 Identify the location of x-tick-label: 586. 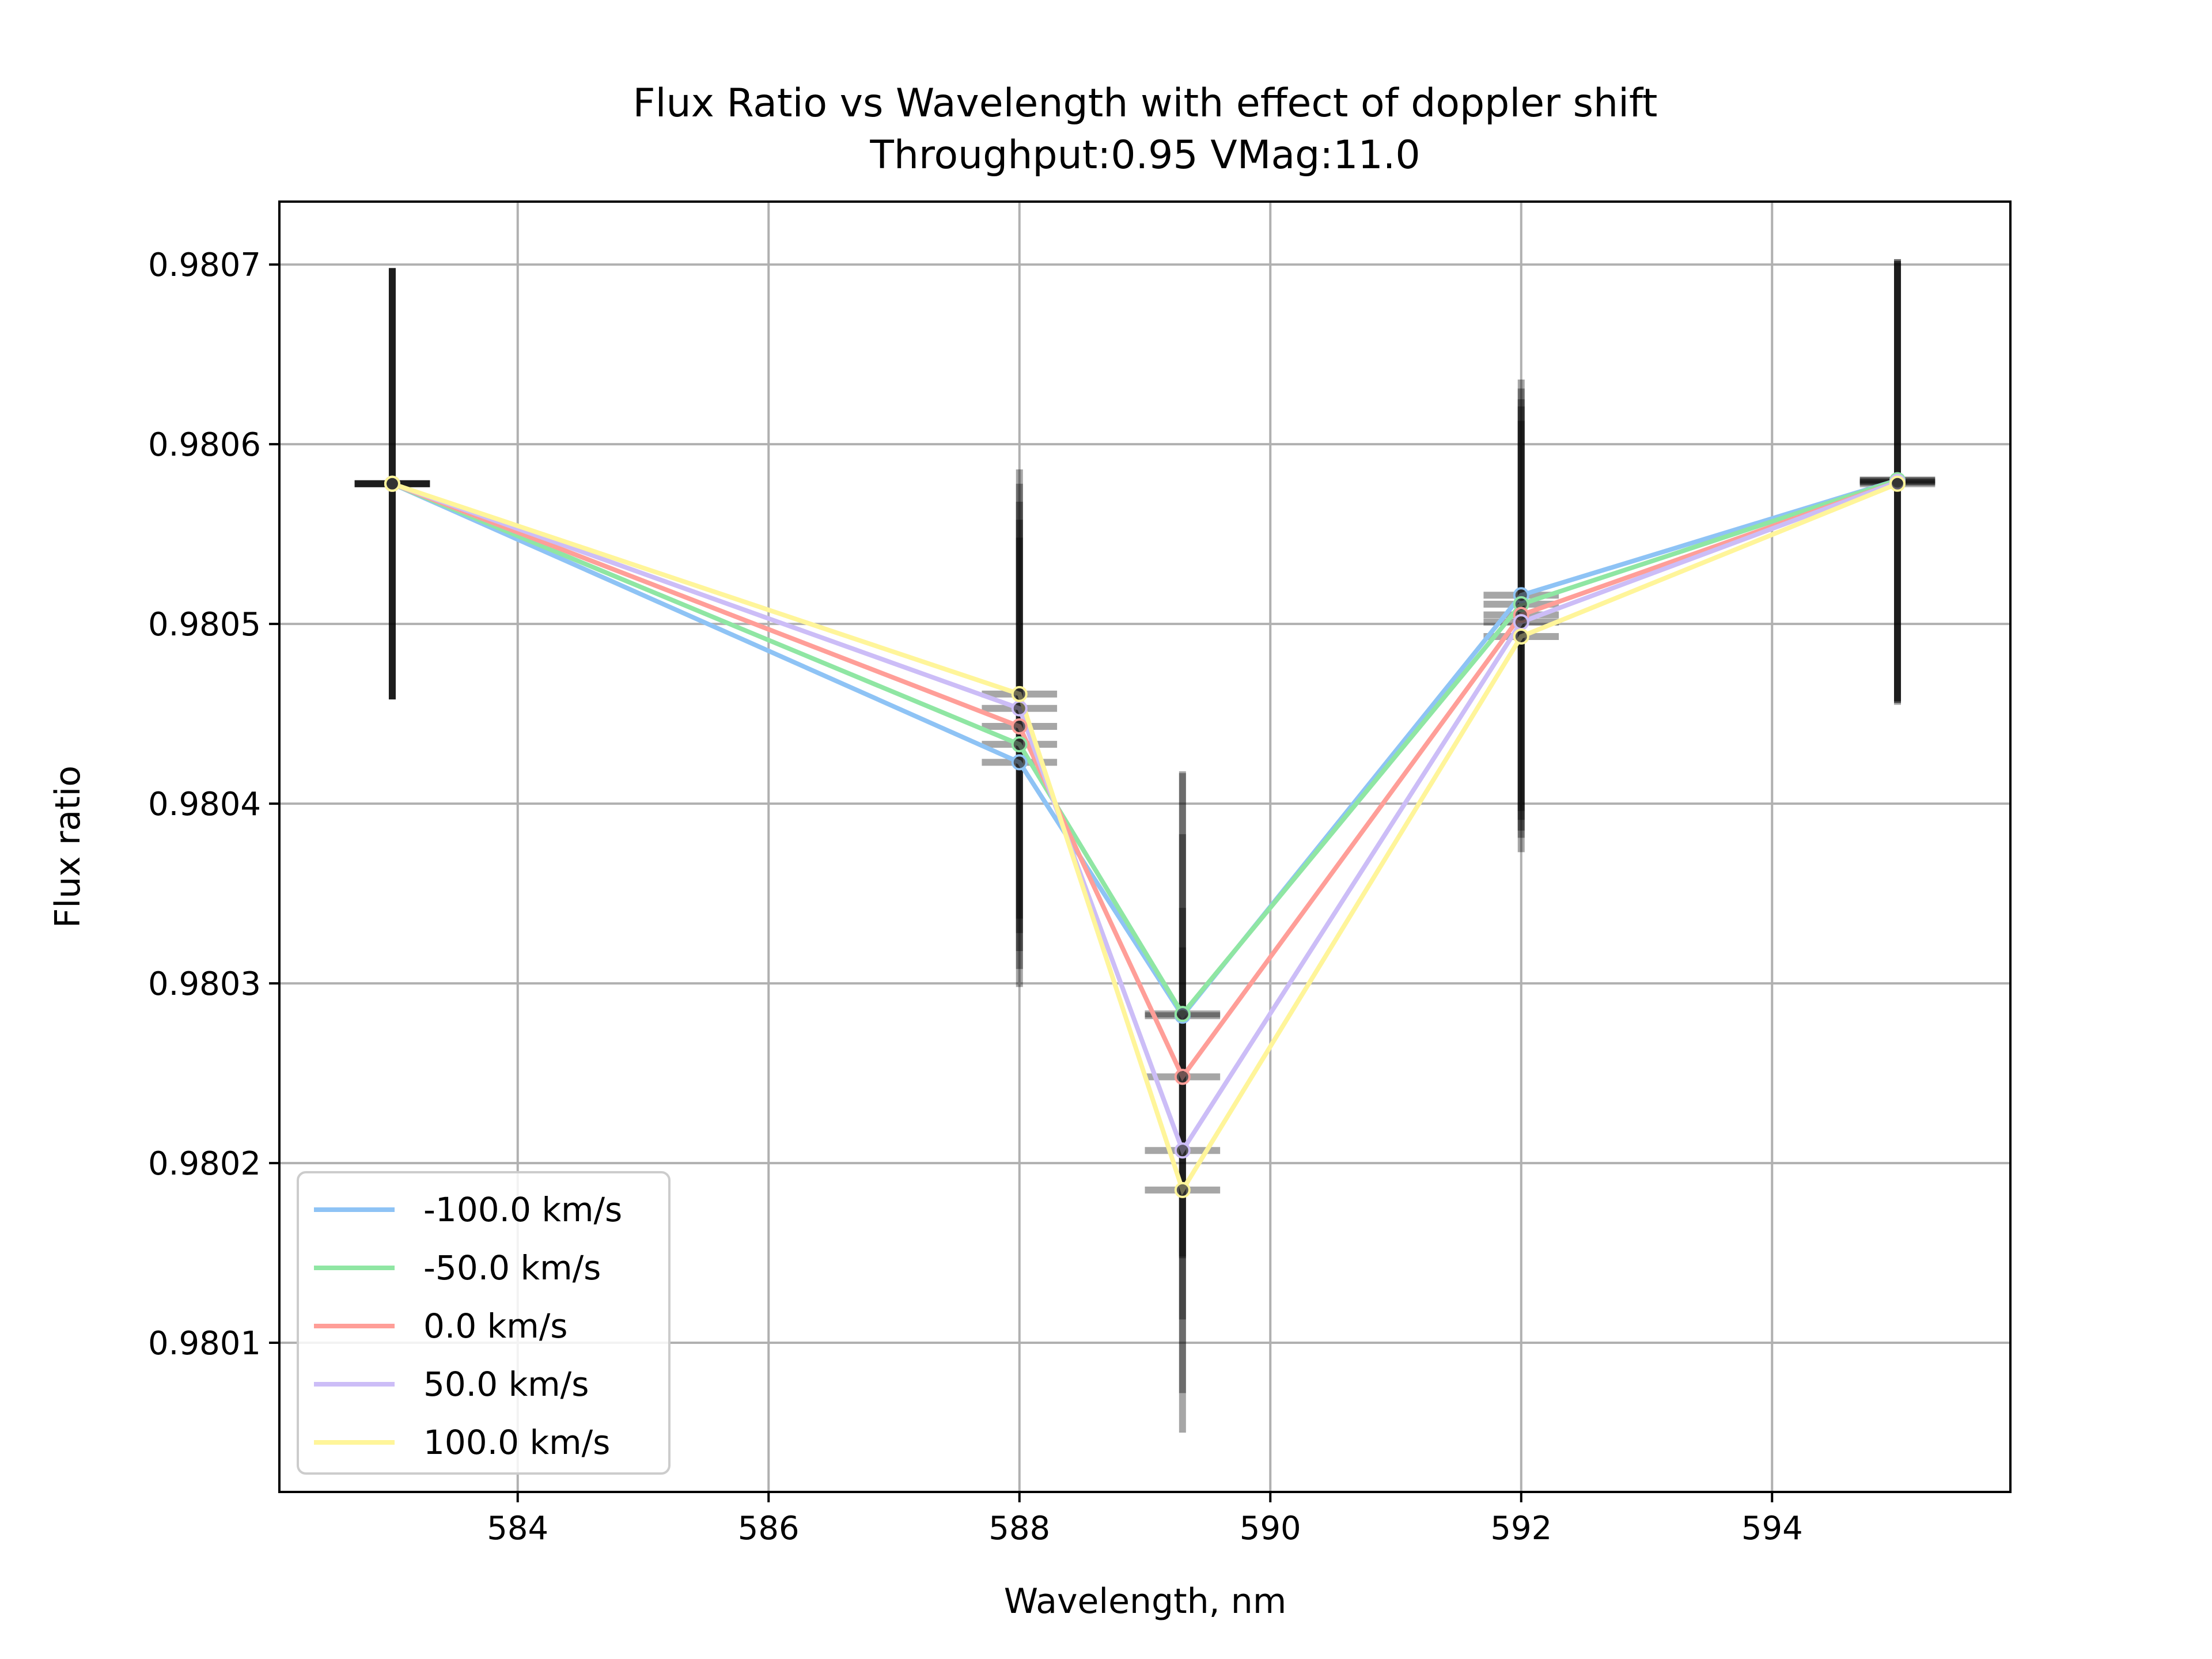
(769, 1528).